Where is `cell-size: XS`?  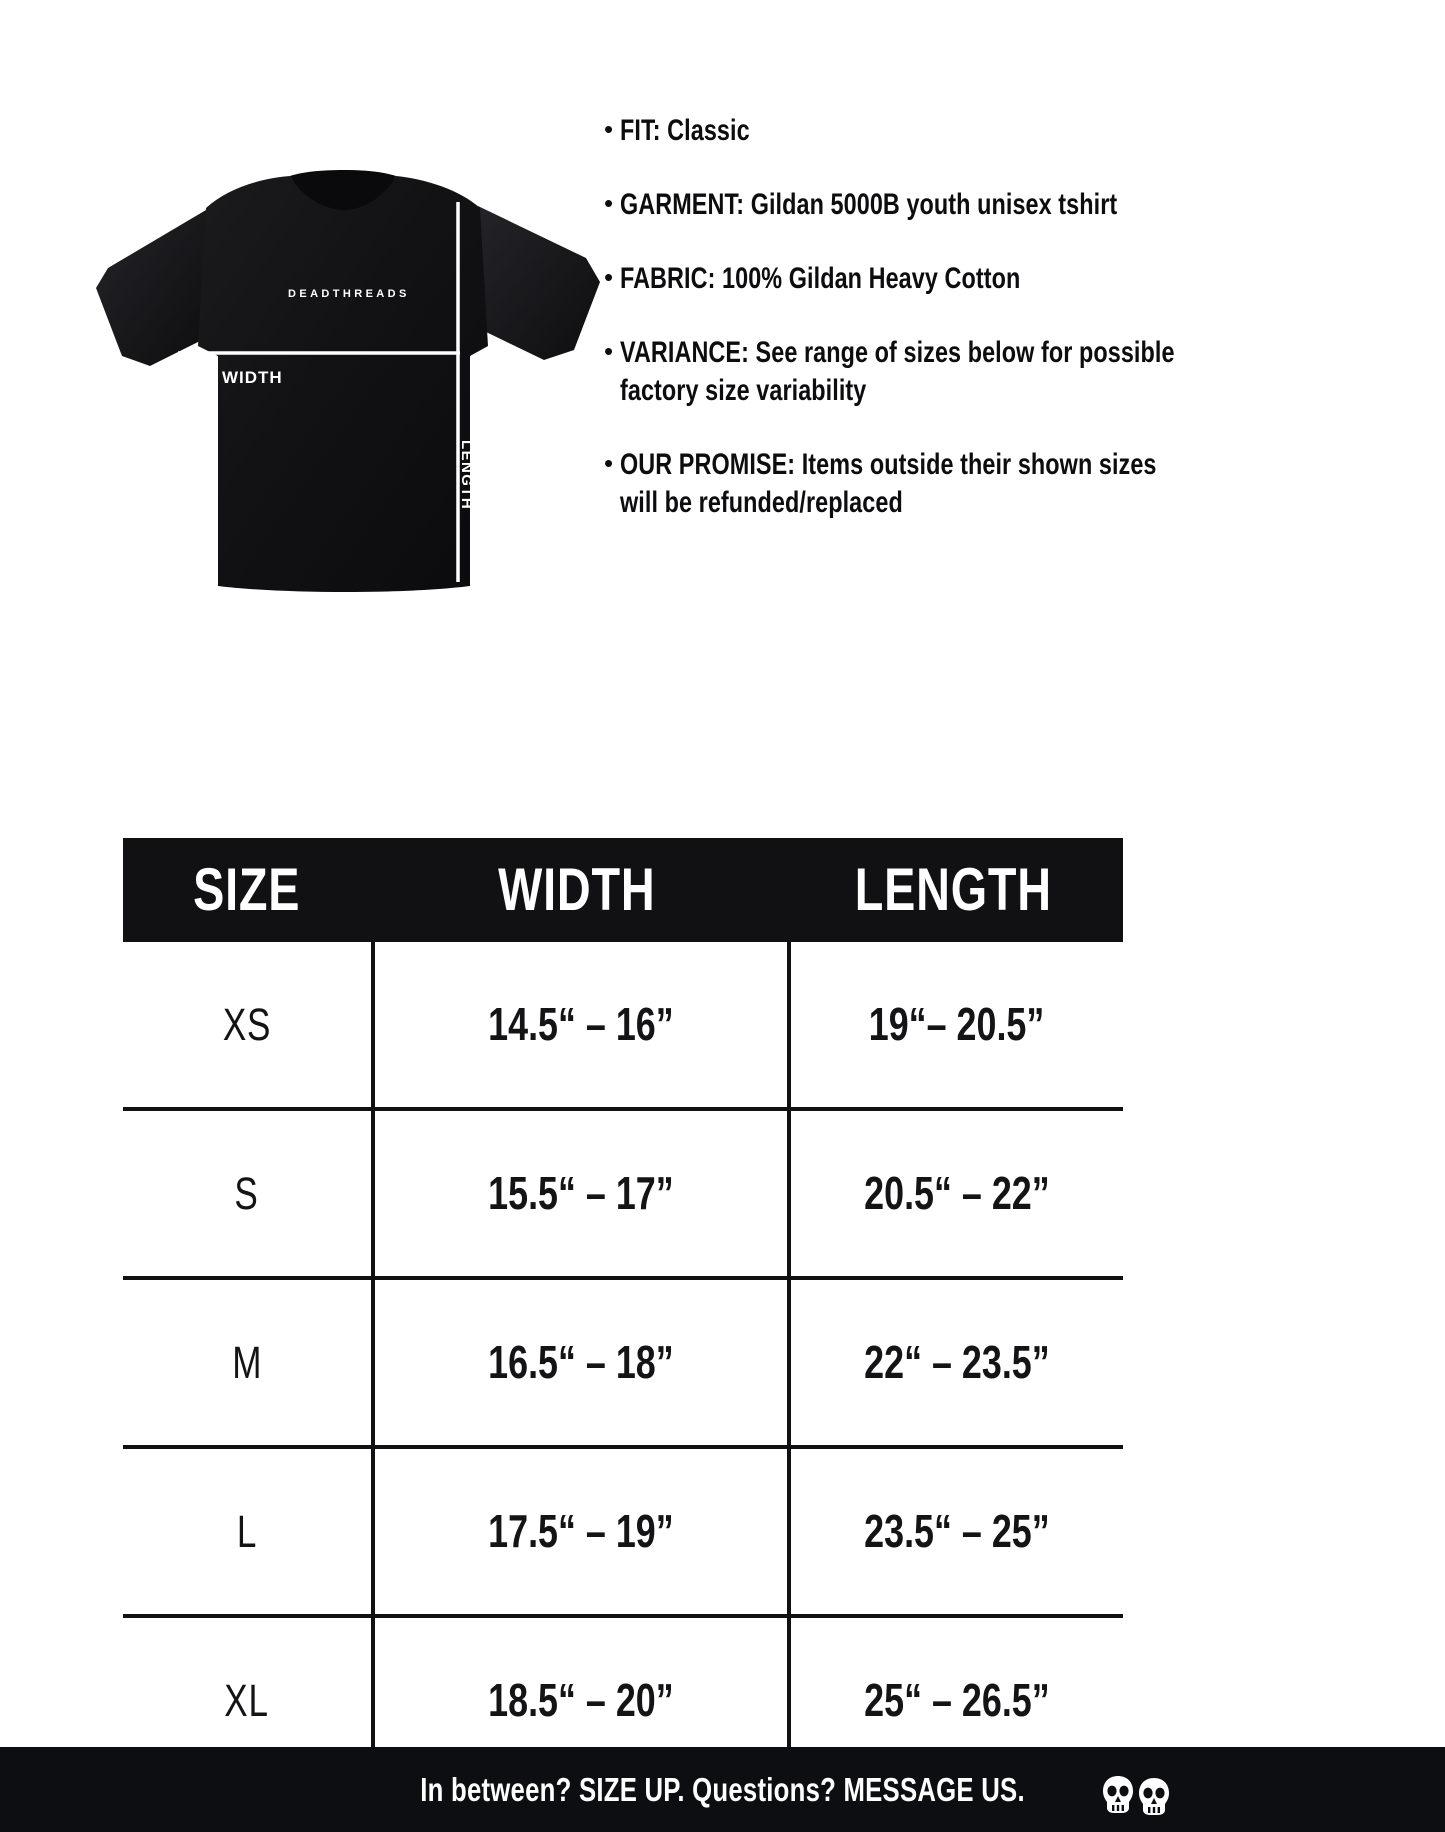
cell-size: XS is located at coordinates (249, 1024).